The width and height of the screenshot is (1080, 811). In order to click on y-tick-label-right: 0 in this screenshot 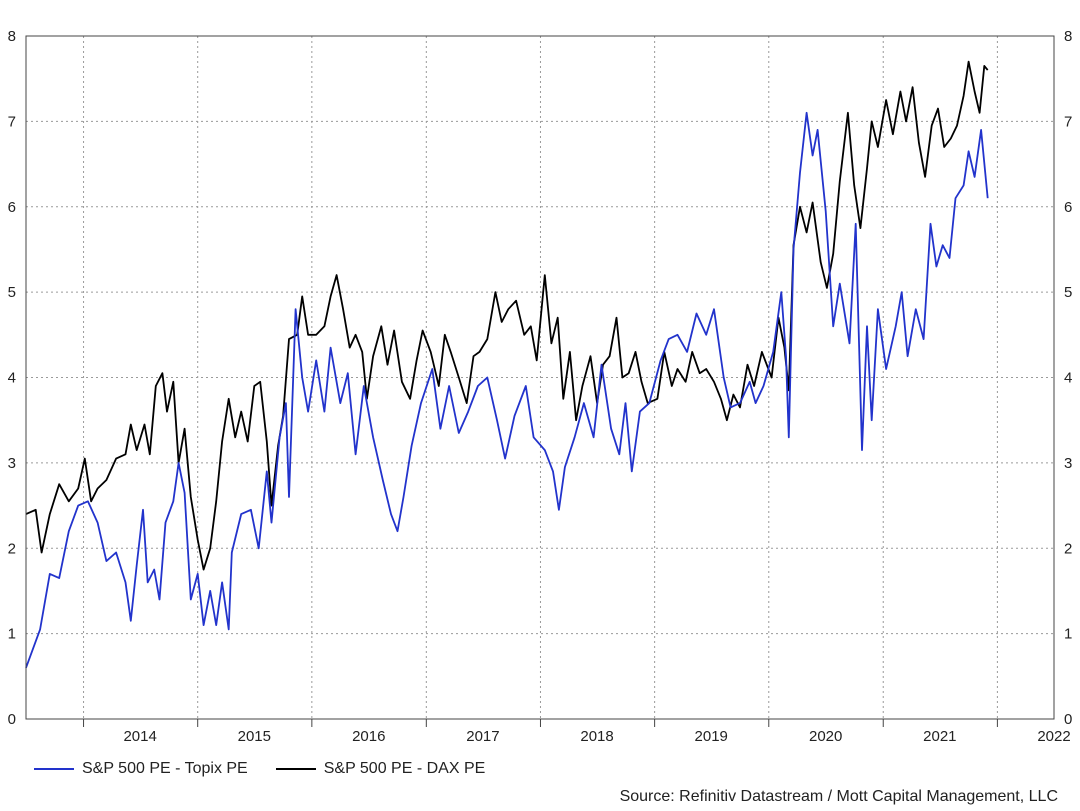, I will do `click(1068, 719)`.